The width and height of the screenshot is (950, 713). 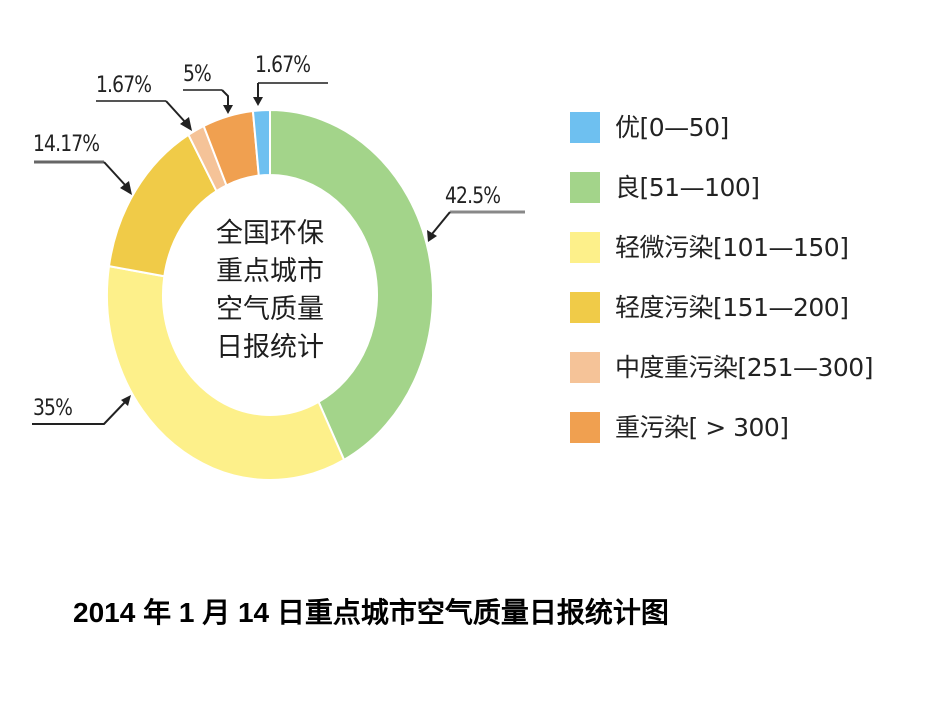 I want to click on leader-line-qingwei, so click(x=79, y=412).